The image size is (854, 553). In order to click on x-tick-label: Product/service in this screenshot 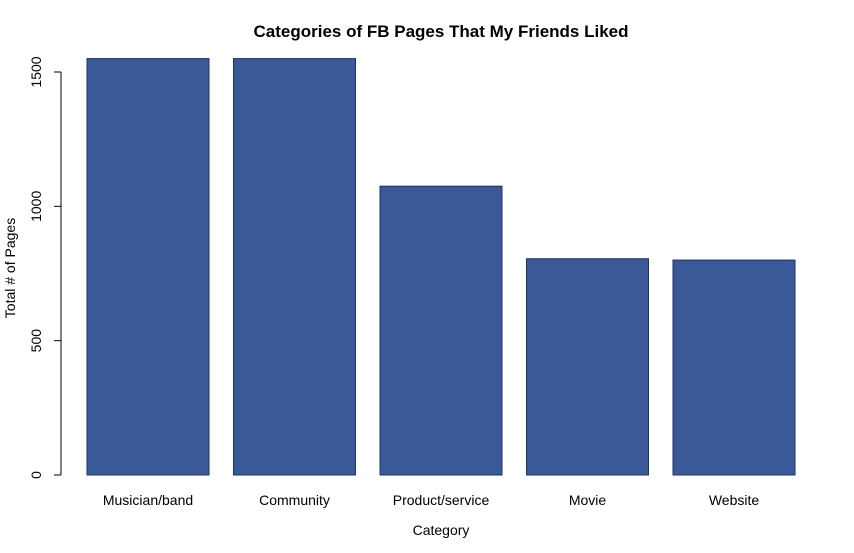, I will do `click(441, 500)`.